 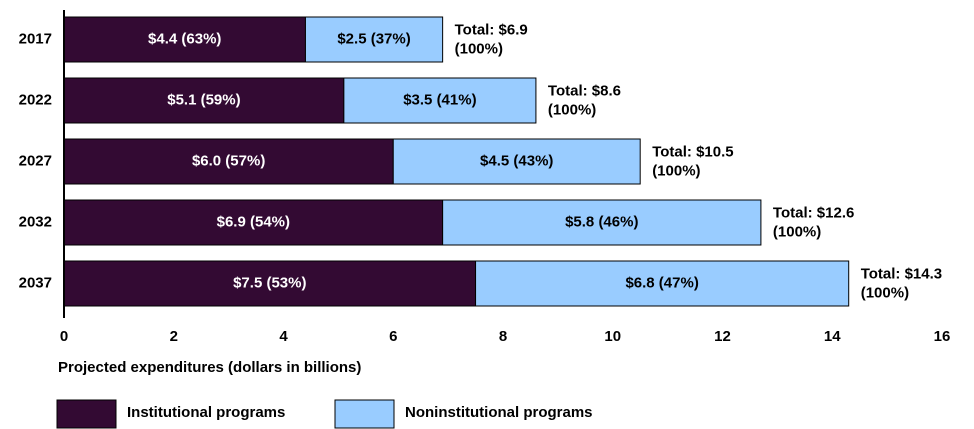 I want to click on y-tick-label: 2017, so click(x=35, y=38).